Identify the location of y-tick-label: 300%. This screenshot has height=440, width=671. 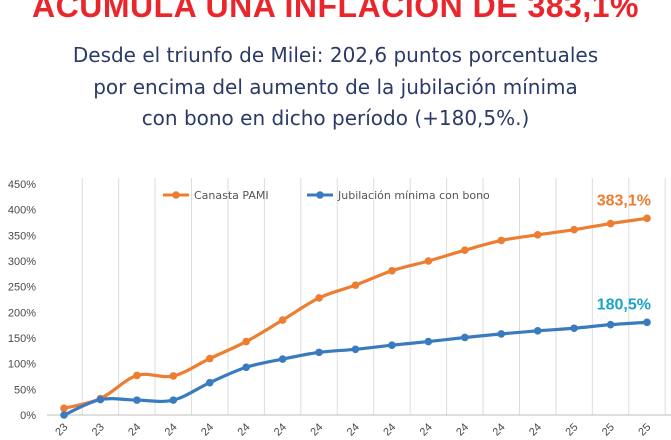
(22, 262).